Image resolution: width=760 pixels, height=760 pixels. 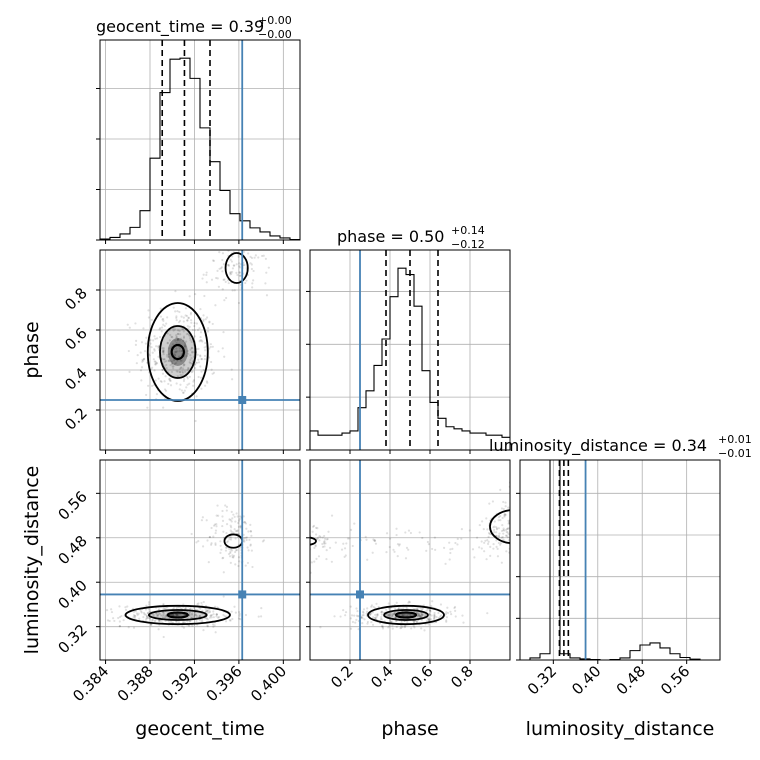 I want to click on x-axis-label-phase: phase, so click(x=409, y=729).